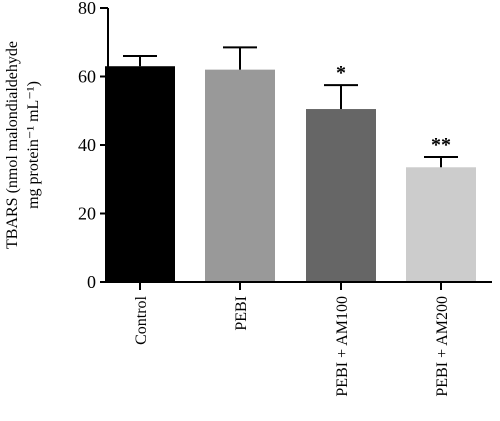  I want to click on x-tick-label: Control, so click(141, 319).